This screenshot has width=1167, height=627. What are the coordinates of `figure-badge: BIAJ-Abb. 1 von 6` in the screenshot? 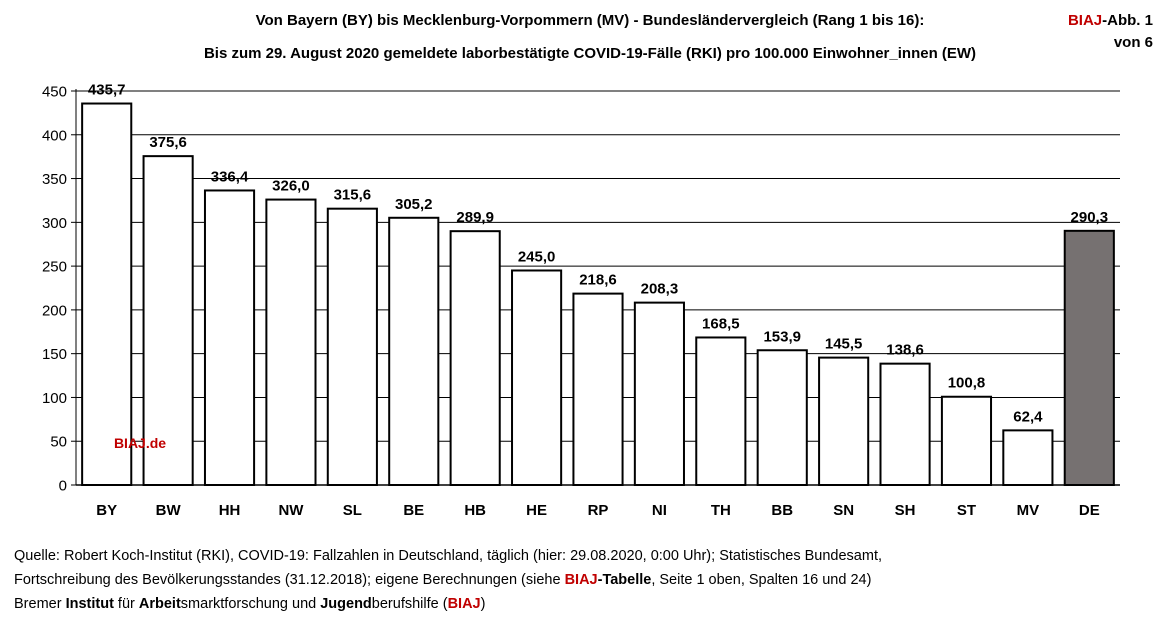 It's located at (1110, 32).